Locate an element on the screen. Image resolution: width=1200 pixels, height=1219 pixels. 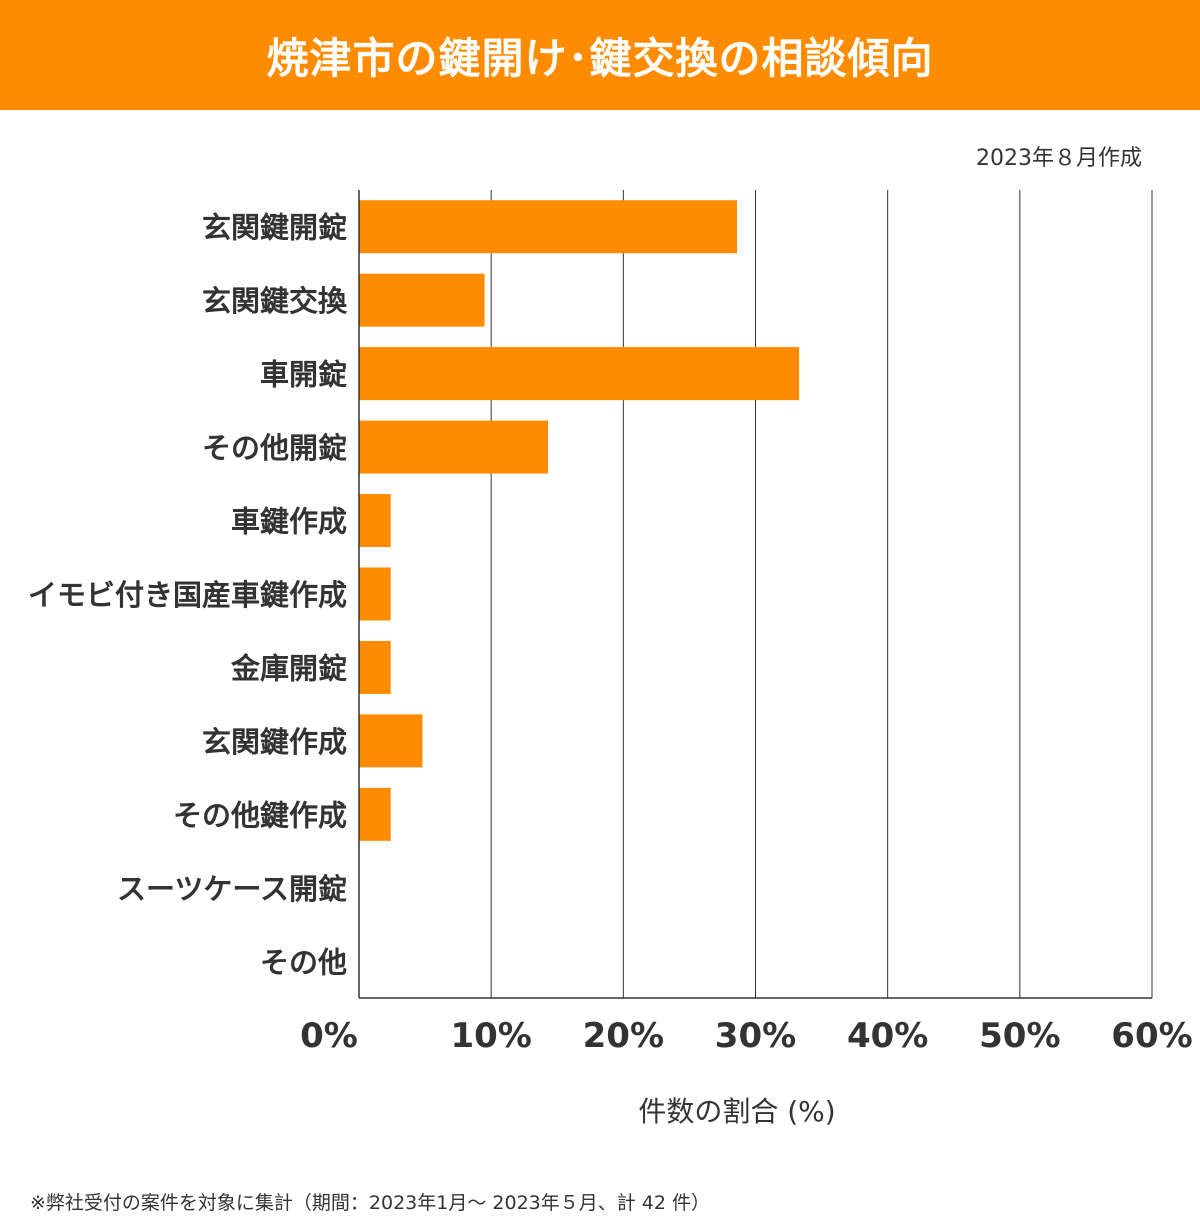
category-label: 金庫開錠 is located at coordinates (288, 668).